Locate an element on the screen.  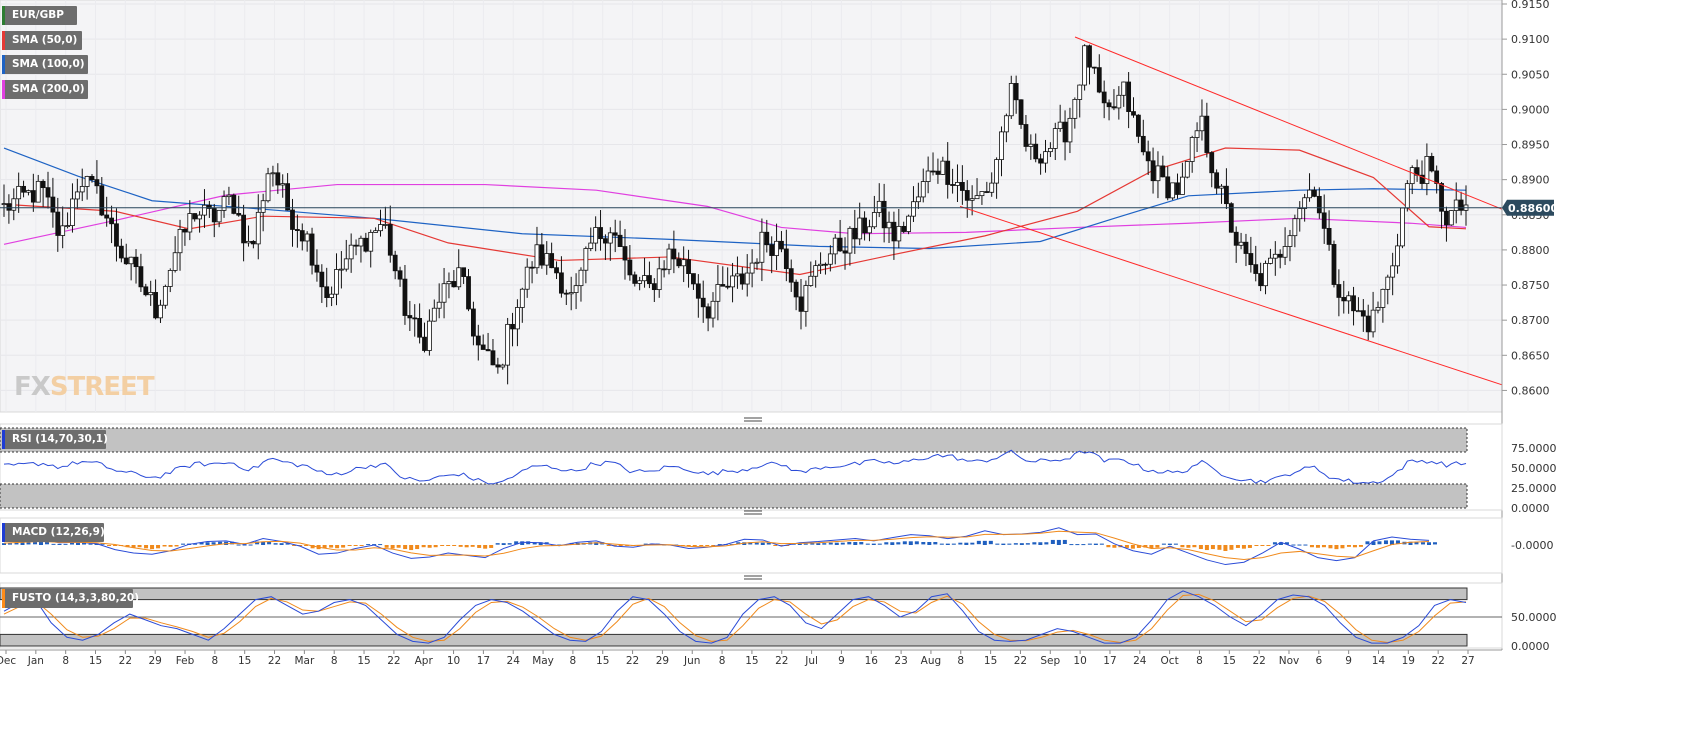
macd-pane is located at coordinates (751, 545).